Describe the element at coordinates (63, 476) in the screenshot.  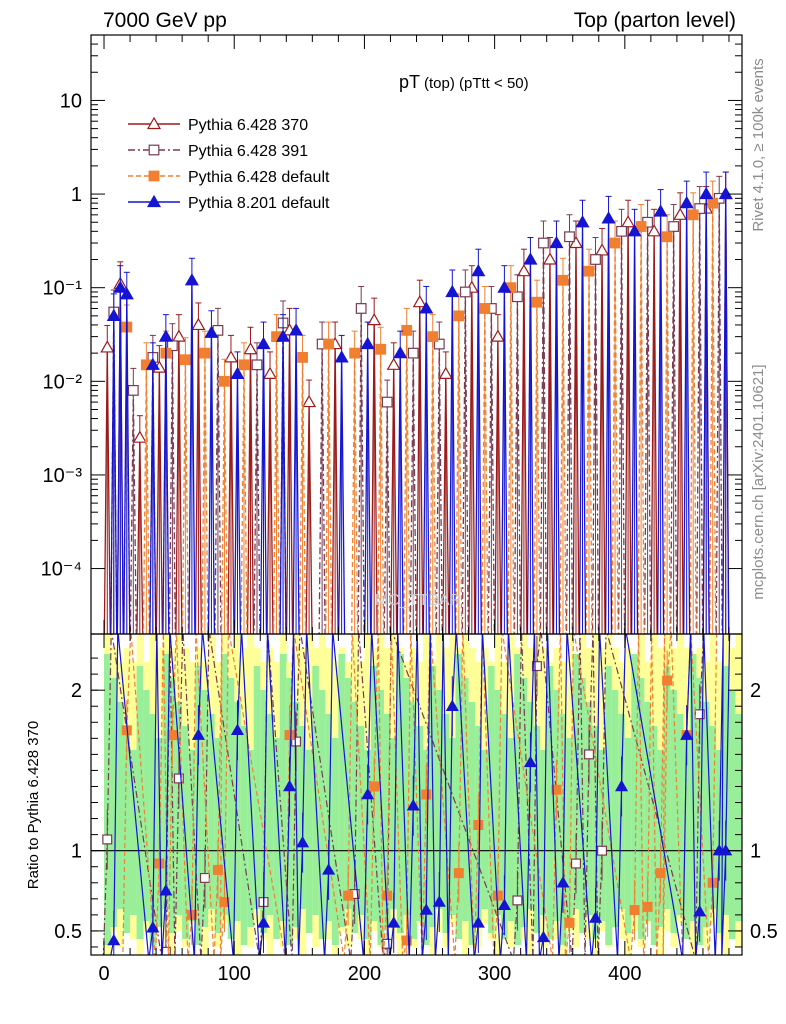
I see `y-tick-label: 10⁻³` at that location.